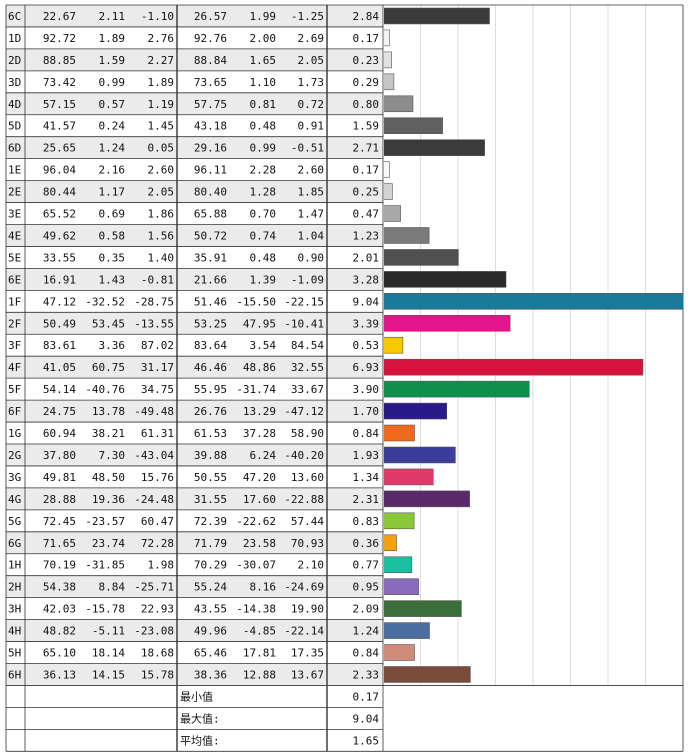 This screenshot has height=756, width=691. What do you see at coordinates (366, 674) in the screenshot?
I see `delta-e: 2.33` at bounding box center [366, 674].